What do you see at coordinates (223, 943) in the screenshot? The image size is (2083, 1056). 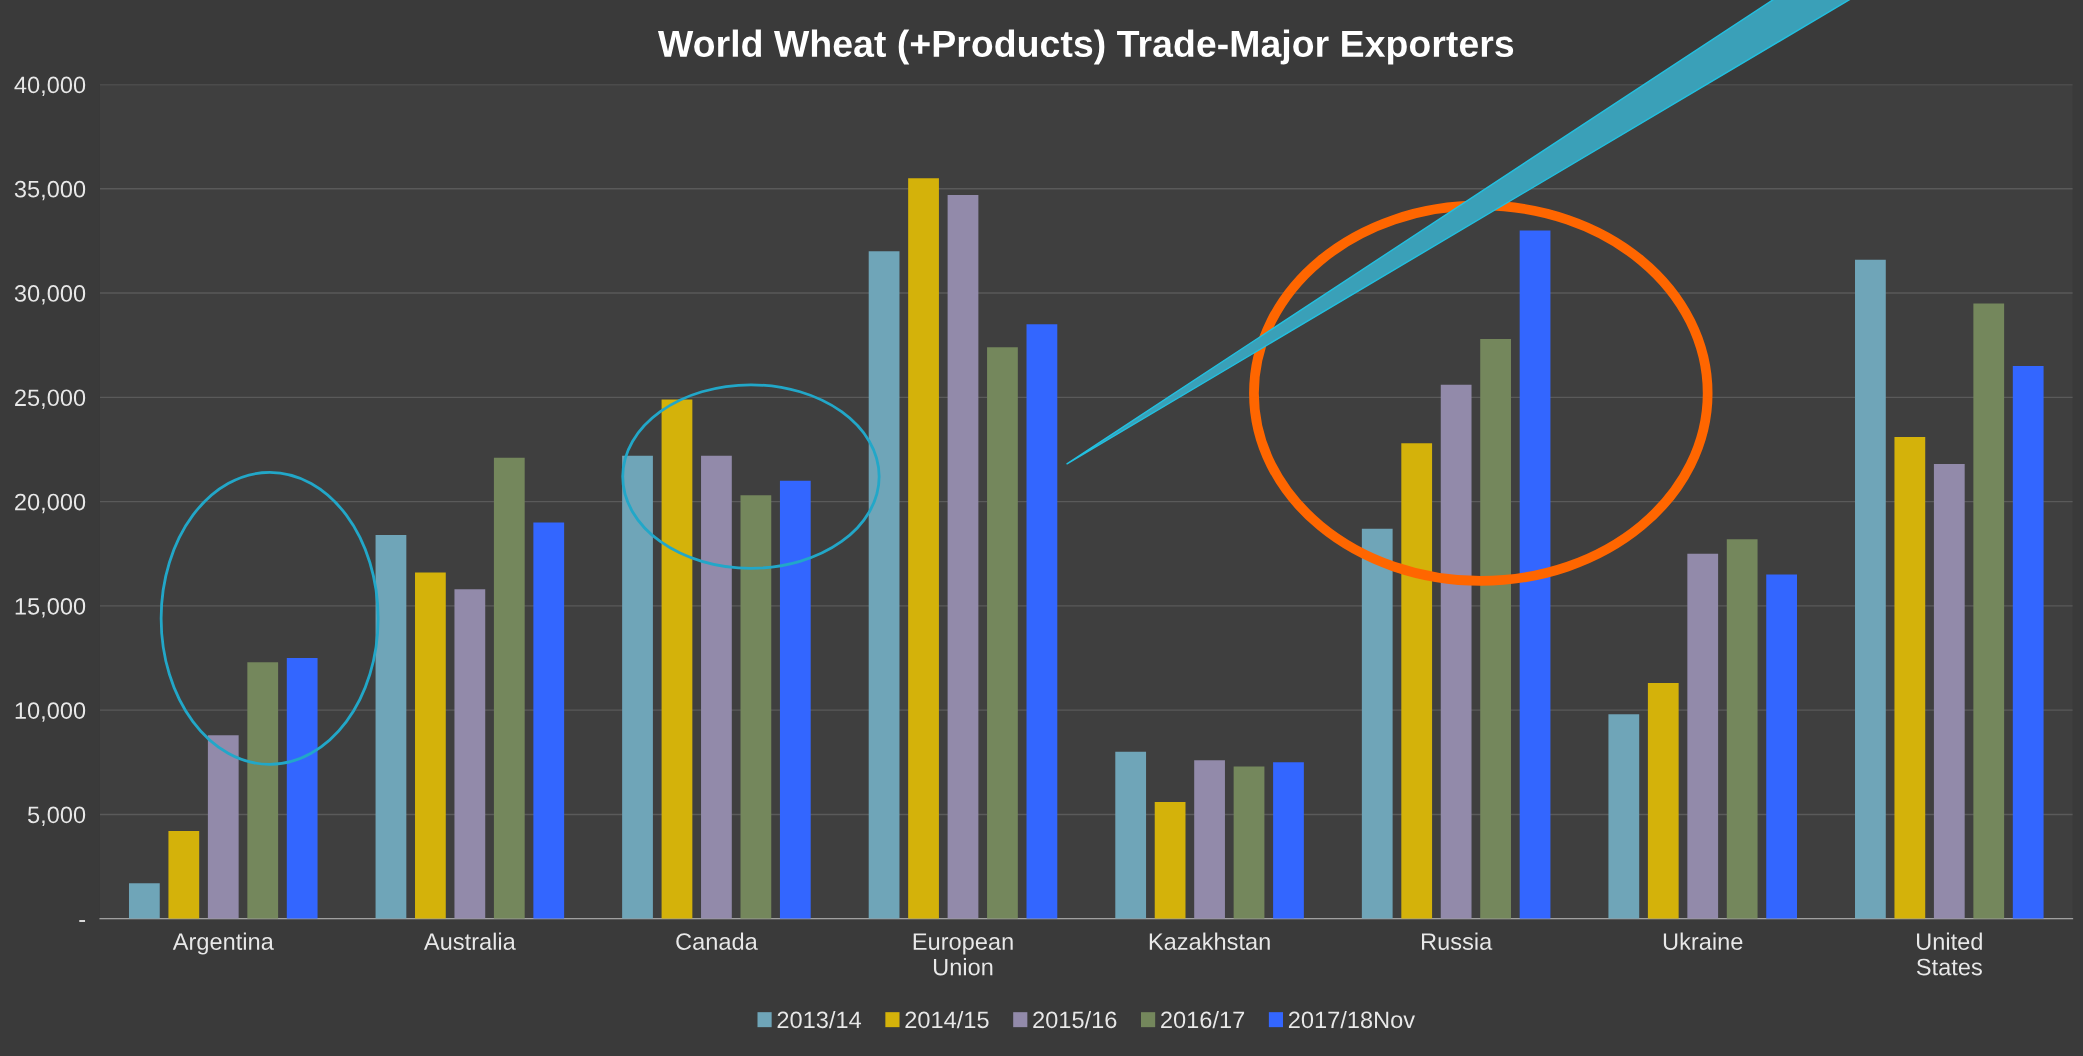 I see `x-tick-label: Argentina` at bounding box center [223, 943].